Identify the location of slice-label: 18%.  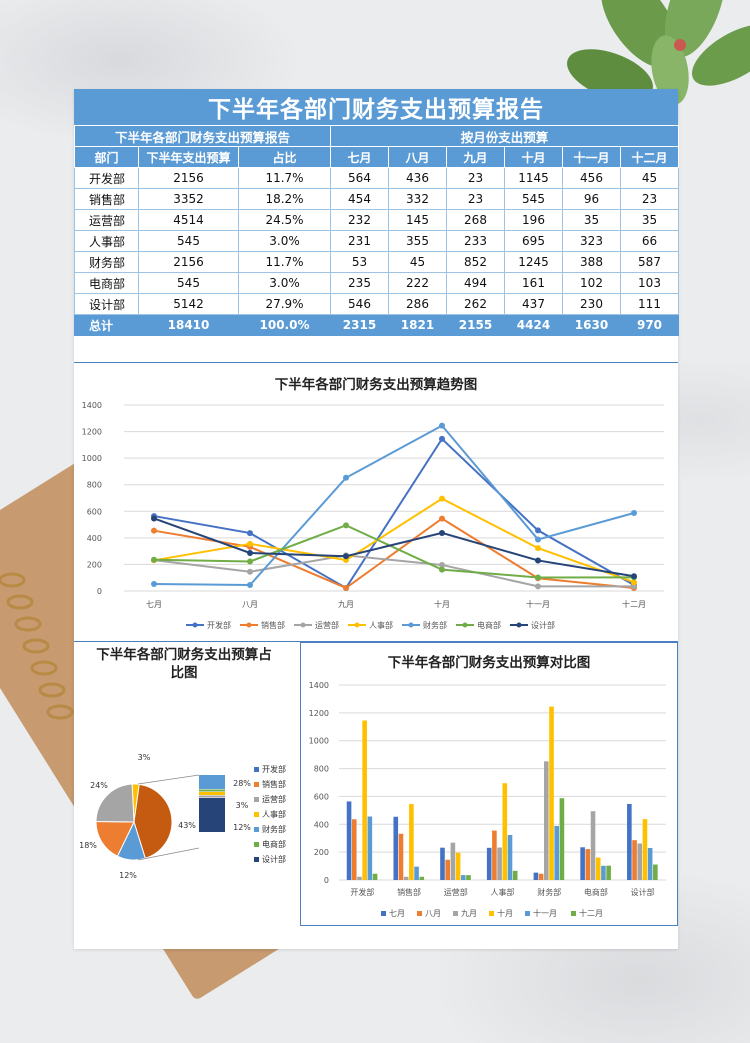
(88, 845).